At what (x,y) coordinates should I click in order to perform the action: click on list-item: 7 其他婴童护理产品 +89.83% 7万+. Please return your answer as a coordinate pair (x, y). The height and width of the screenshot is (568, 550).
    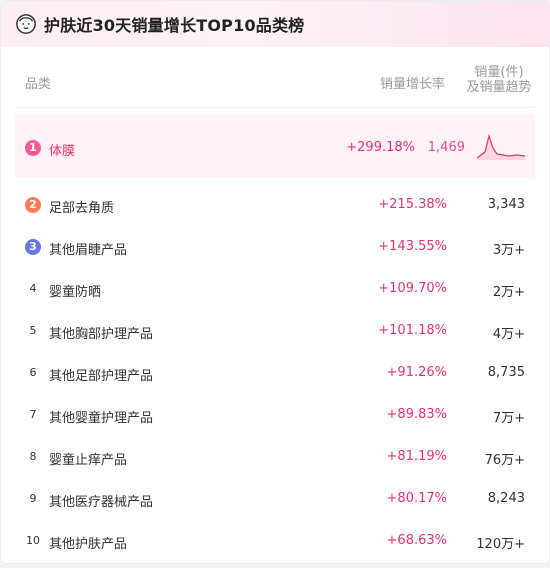
    Looking at the image, I should click on (275, 415).